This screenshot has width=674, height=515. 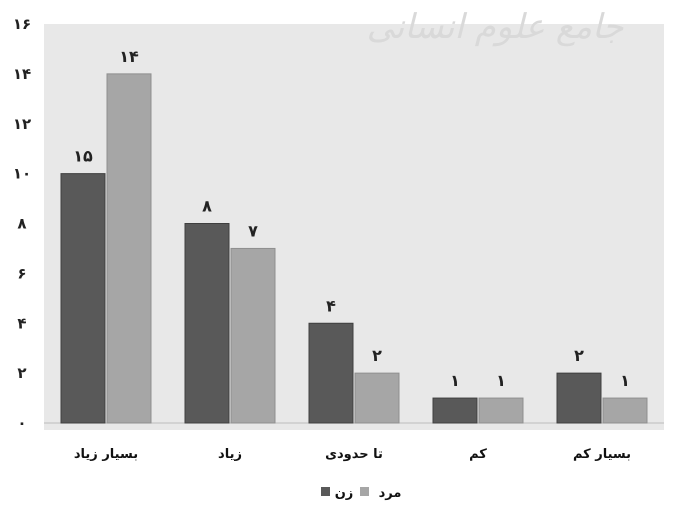 I want to click on y-tick-label: ۶, so click(x=21, y=273).